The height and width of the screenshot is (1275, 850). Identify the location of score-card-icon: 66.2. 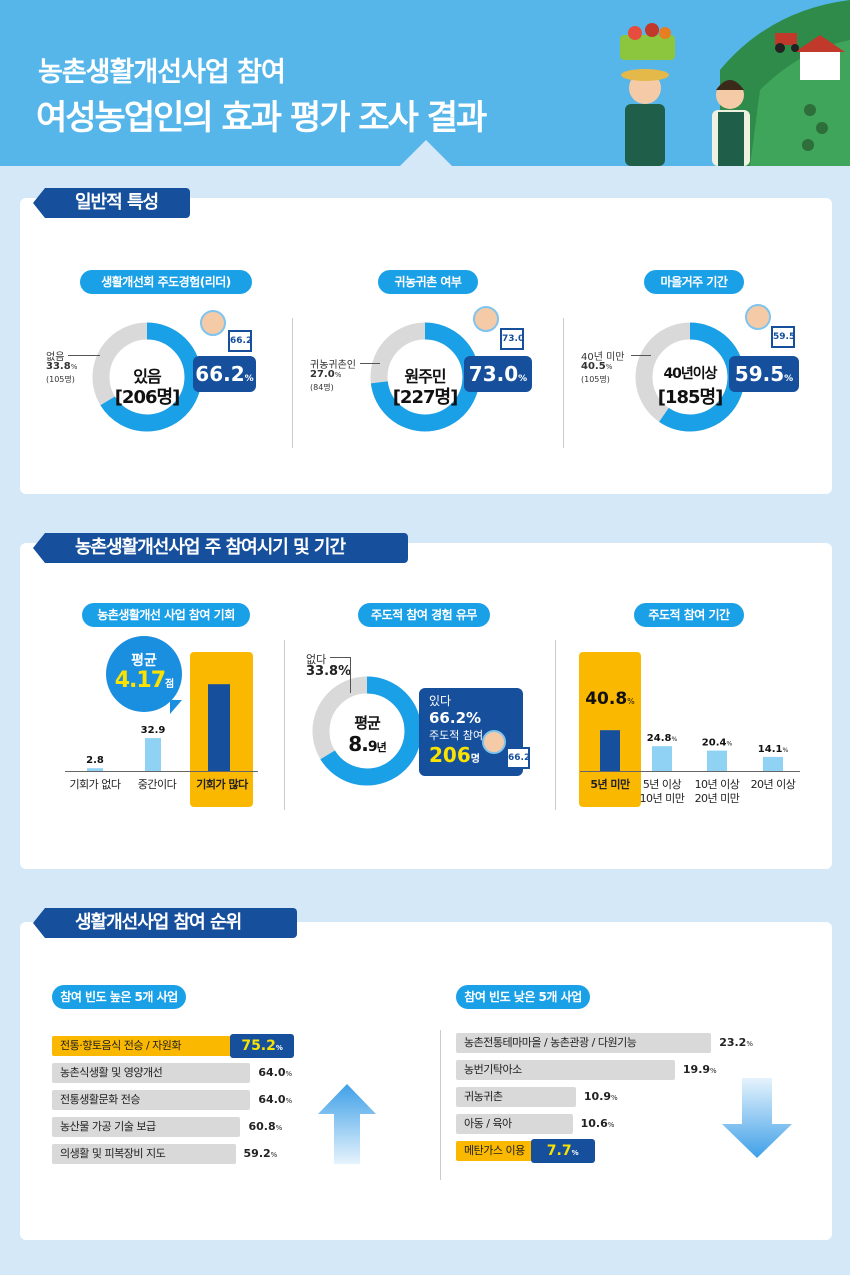
(518, 758).